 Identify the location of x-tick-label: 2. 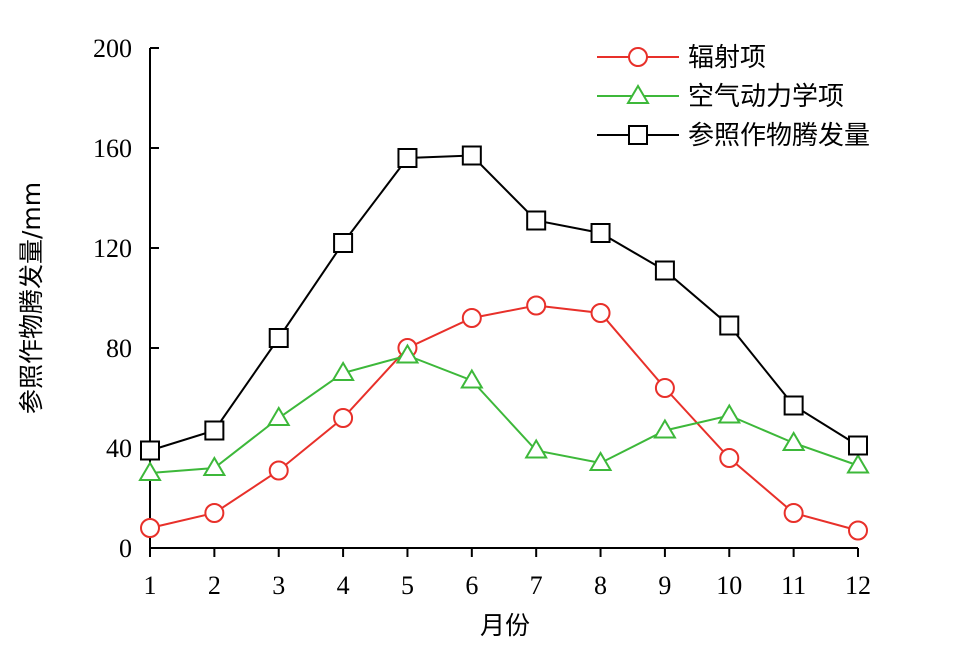
(214, 585).